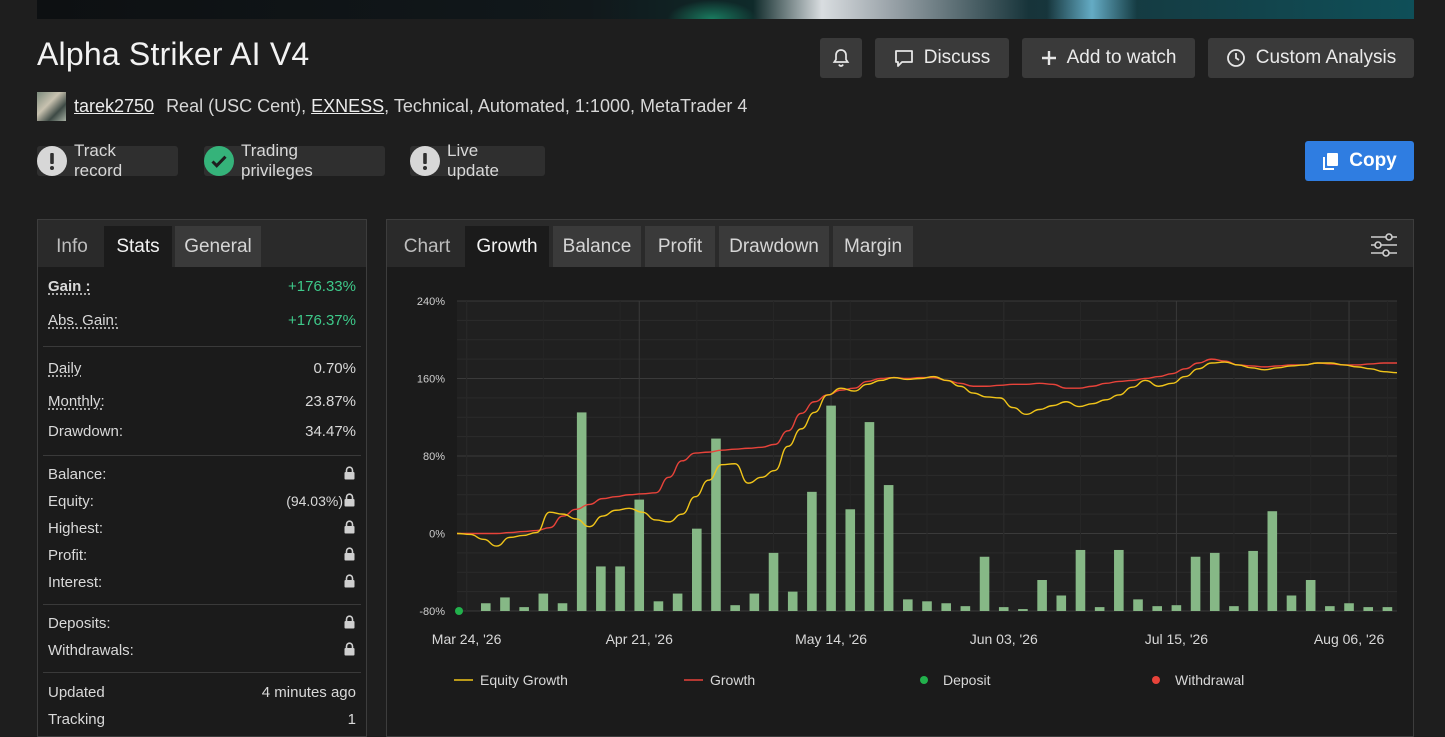  Describe the element at coordinates (524, 680) in the screenshot. I see `legend-label: Equity Growth` at that location.